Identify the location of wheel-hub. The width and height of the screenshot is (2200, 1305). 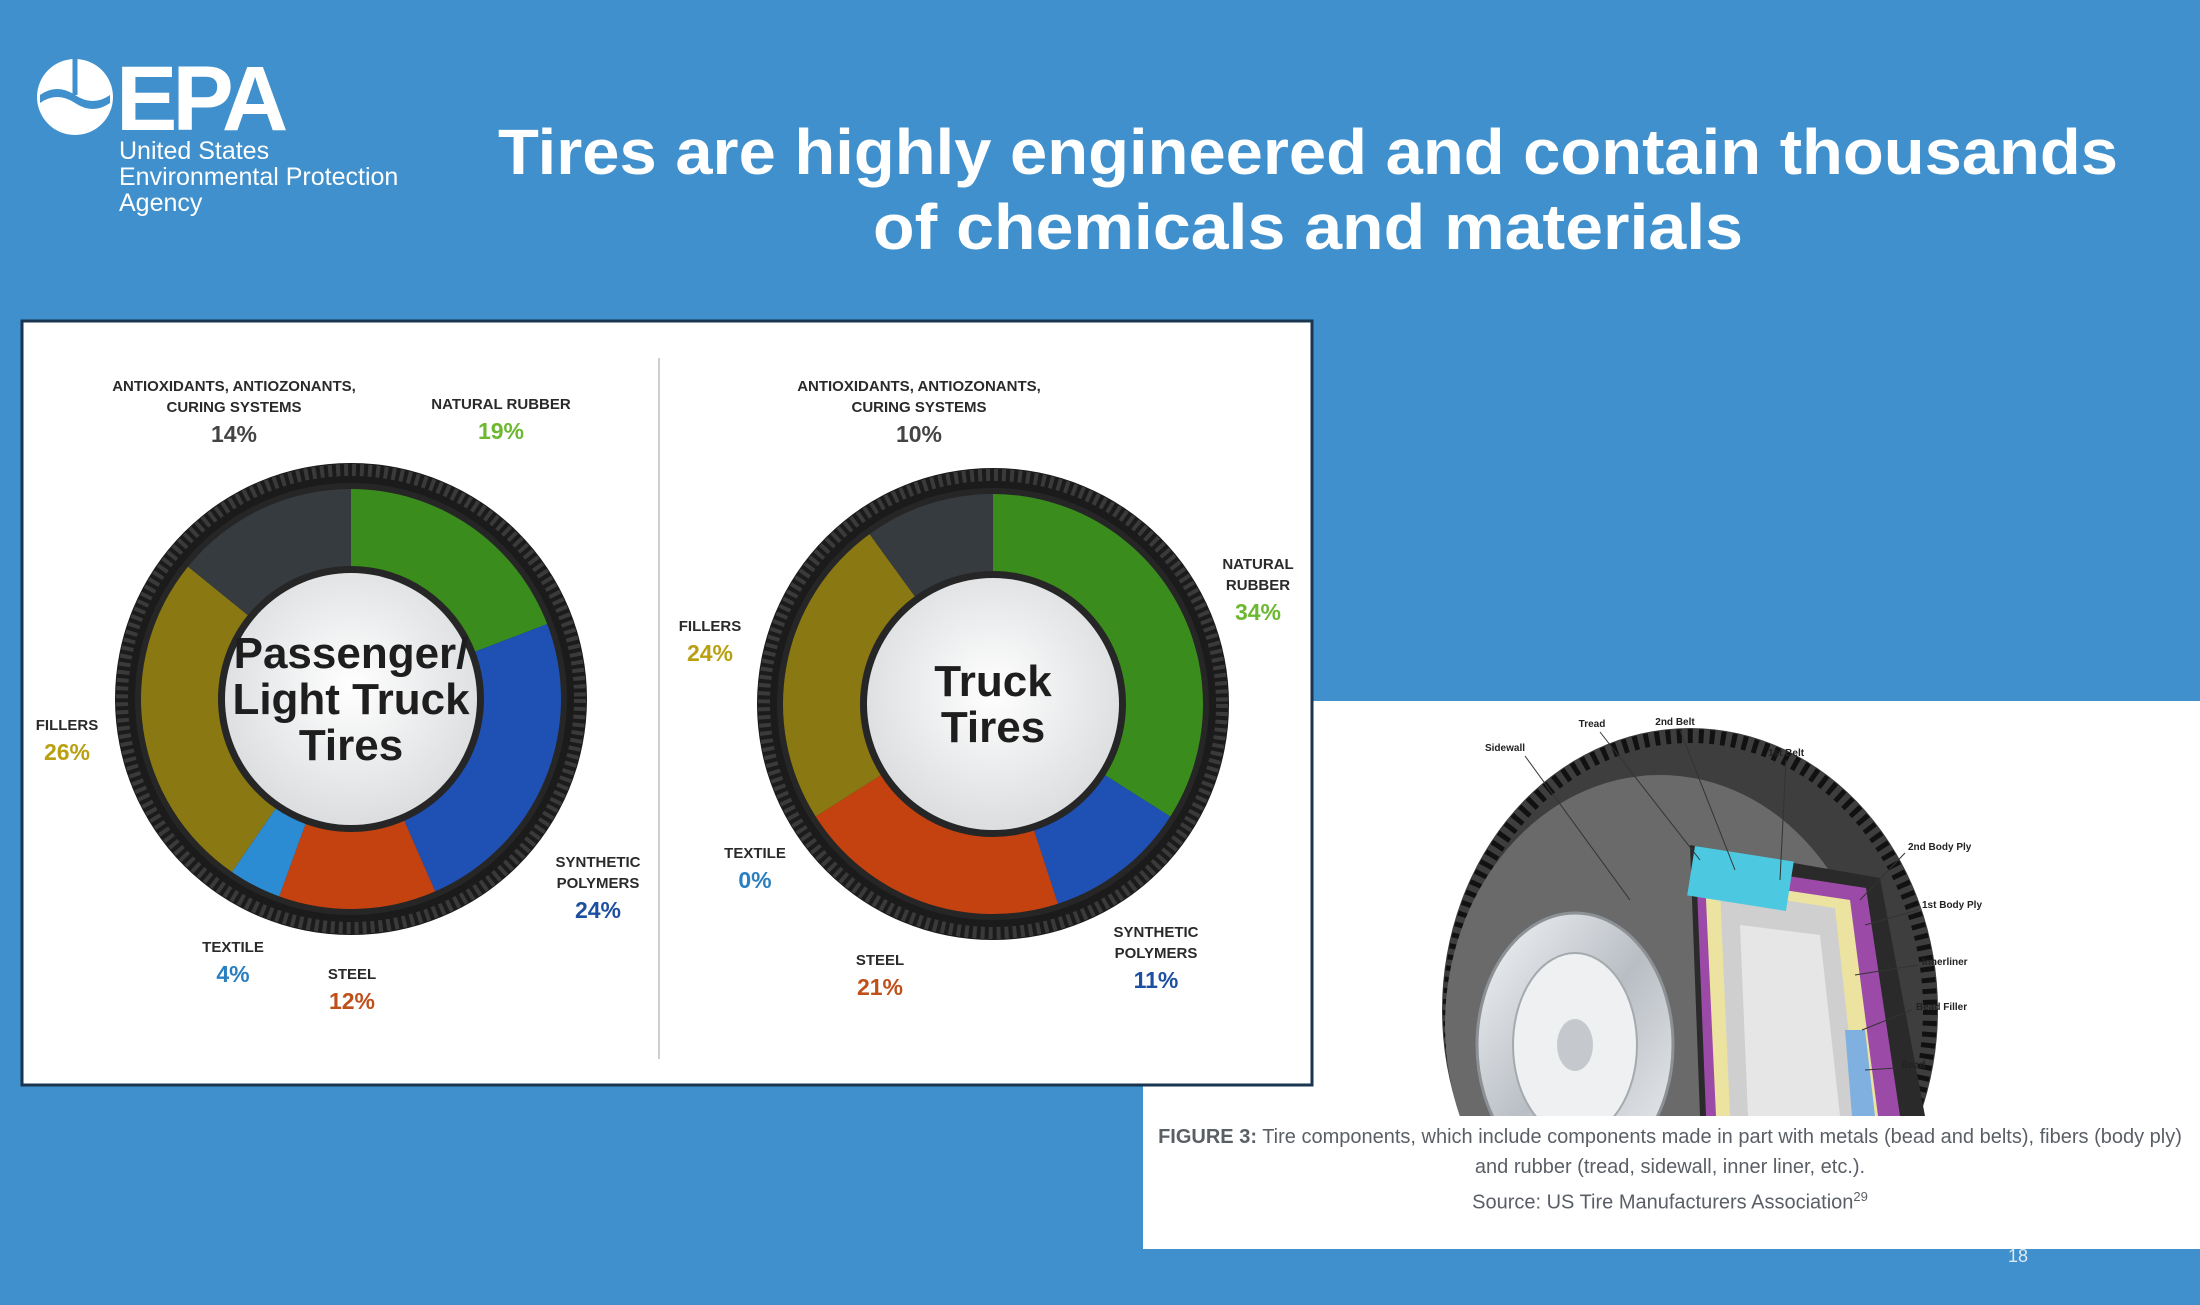
(1575, 1045).